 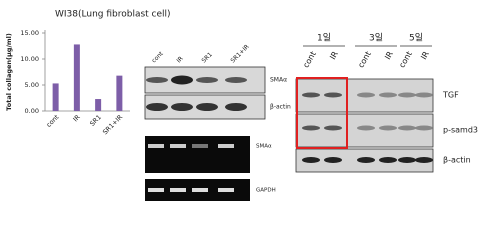 I want to click on y-tick-label: 5.00, so click(x=32, y=85).